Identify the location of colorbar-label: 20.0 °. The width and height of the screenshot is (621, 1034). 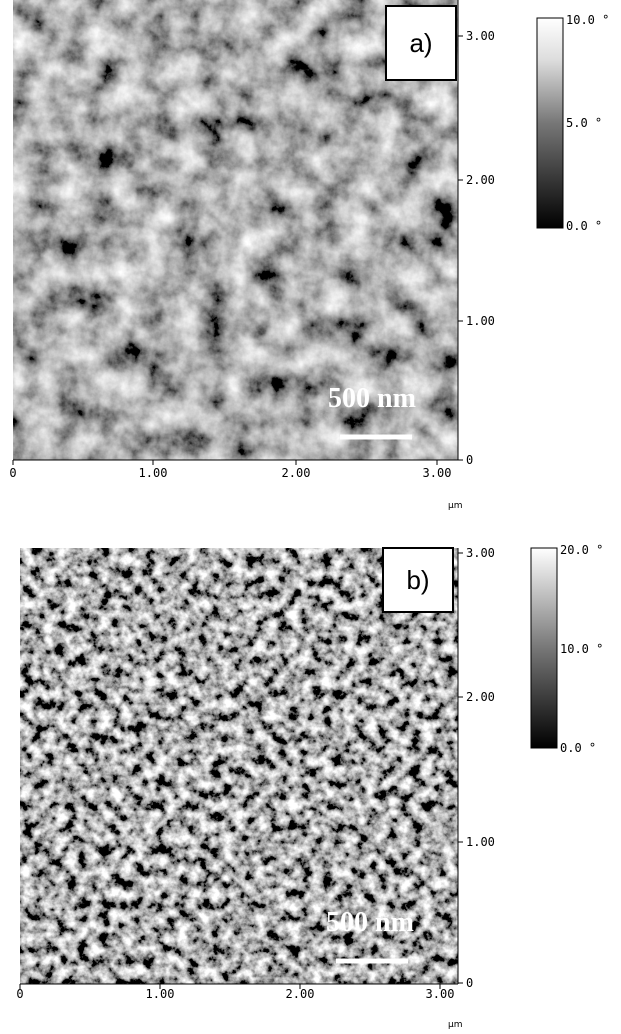
(581, 550).